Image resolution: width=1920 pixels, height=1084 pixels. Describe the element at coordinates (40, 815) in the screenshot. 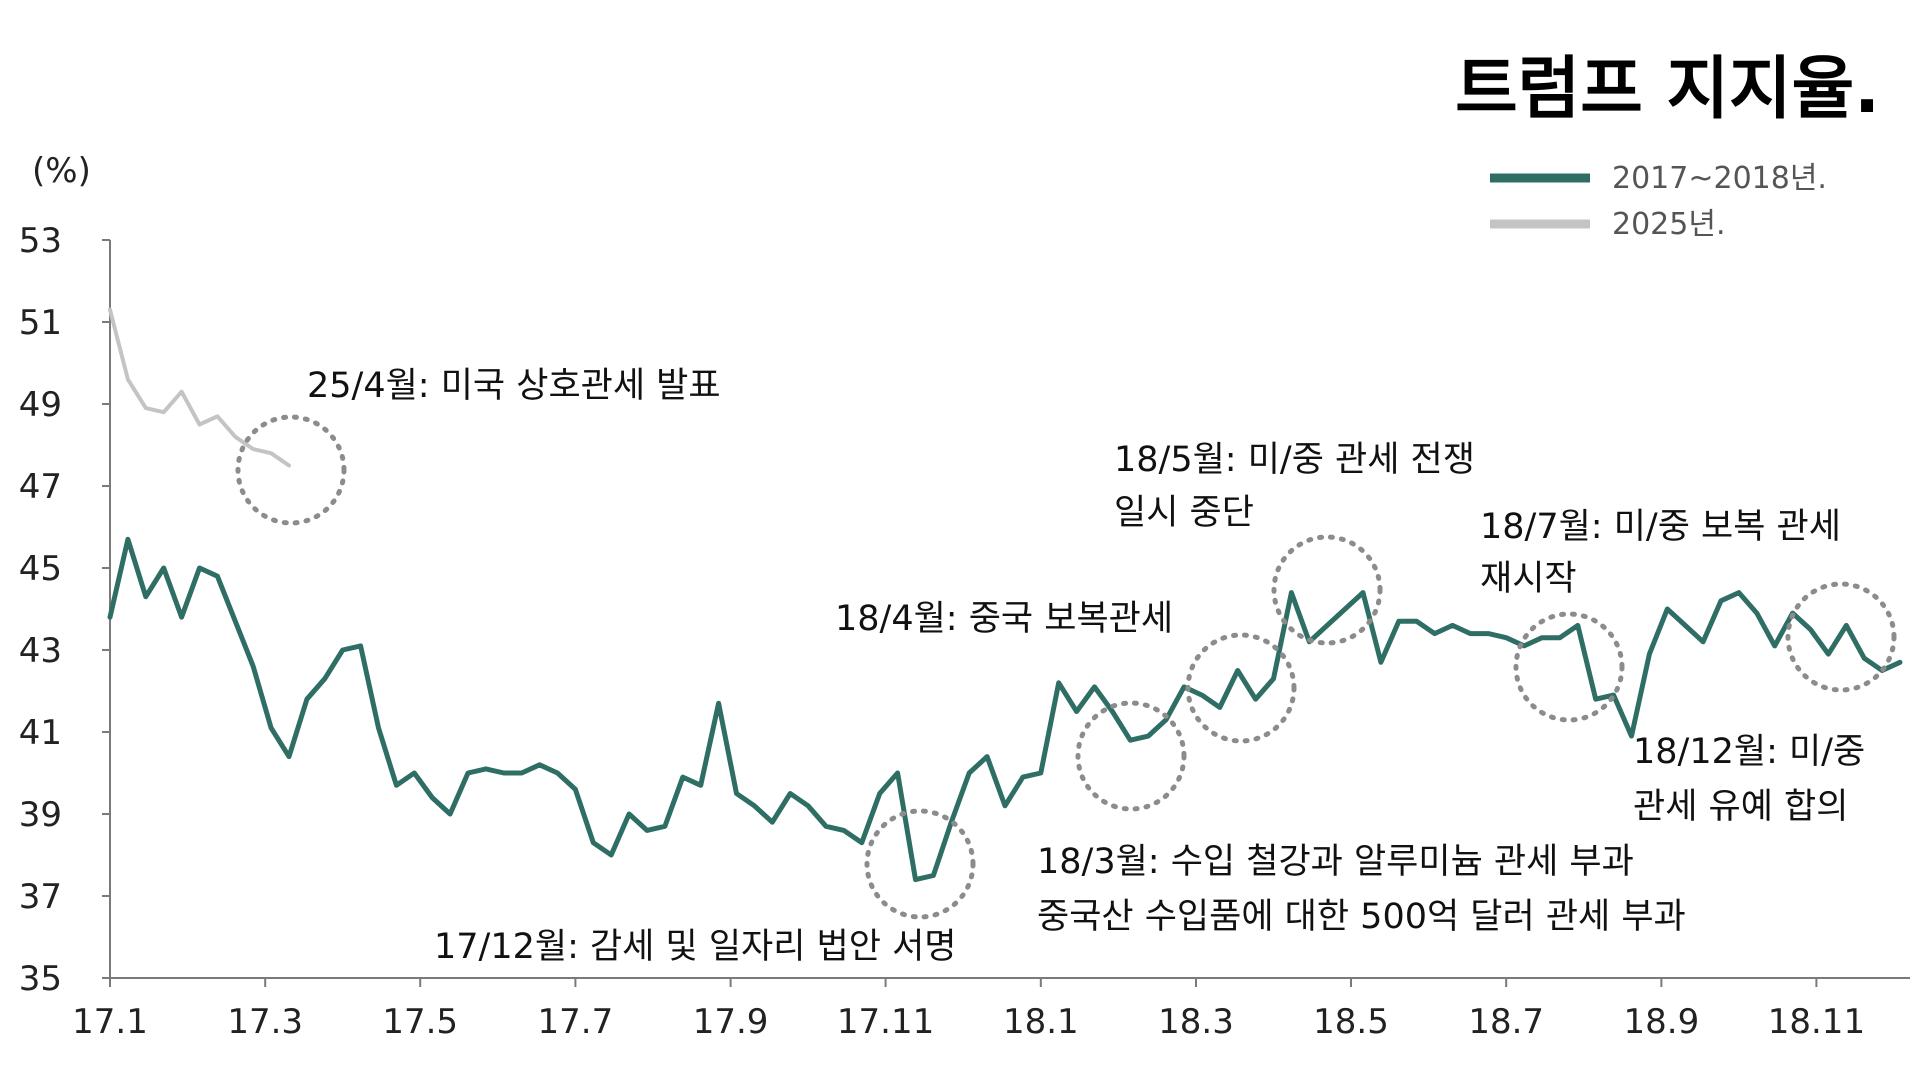

I see `y-tick-label: 39` at that location.